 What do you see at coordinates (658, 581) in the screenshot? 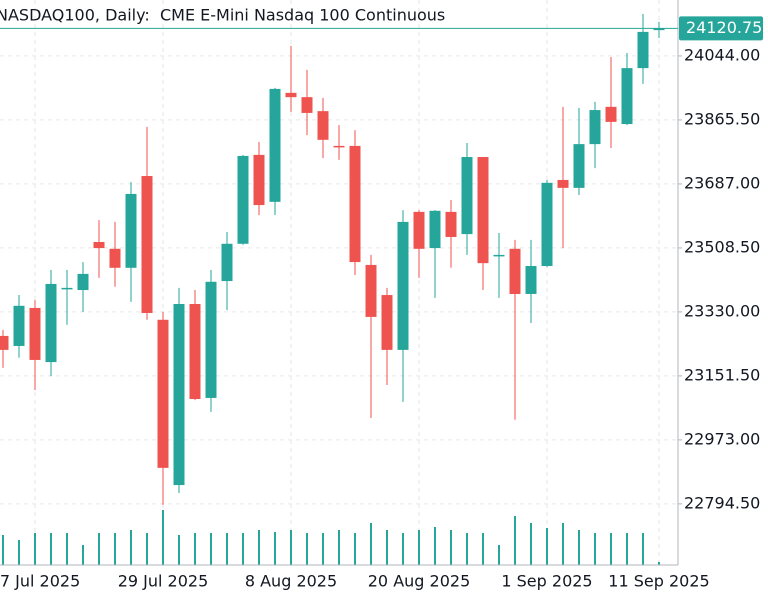
I see `x-tick-label: 11 Sep 2025` at bounding box center [658, 581].